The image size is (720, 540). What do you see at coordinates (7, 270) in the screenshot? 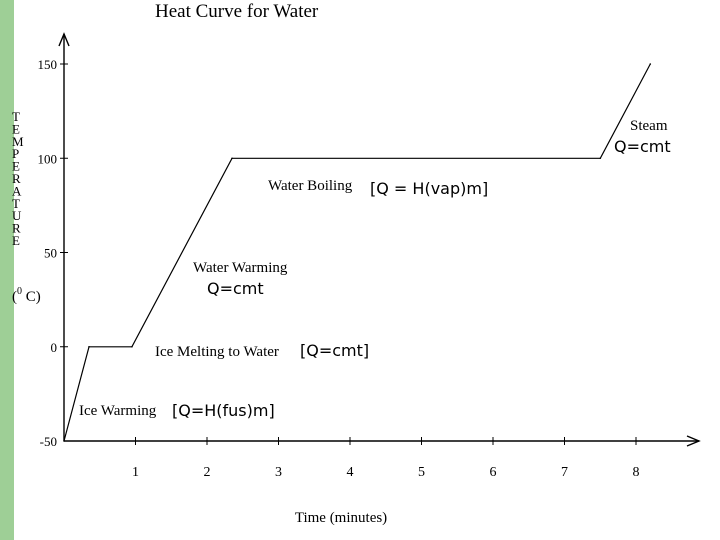
I see `side-accent-strip` at bounding box center [7, 270].